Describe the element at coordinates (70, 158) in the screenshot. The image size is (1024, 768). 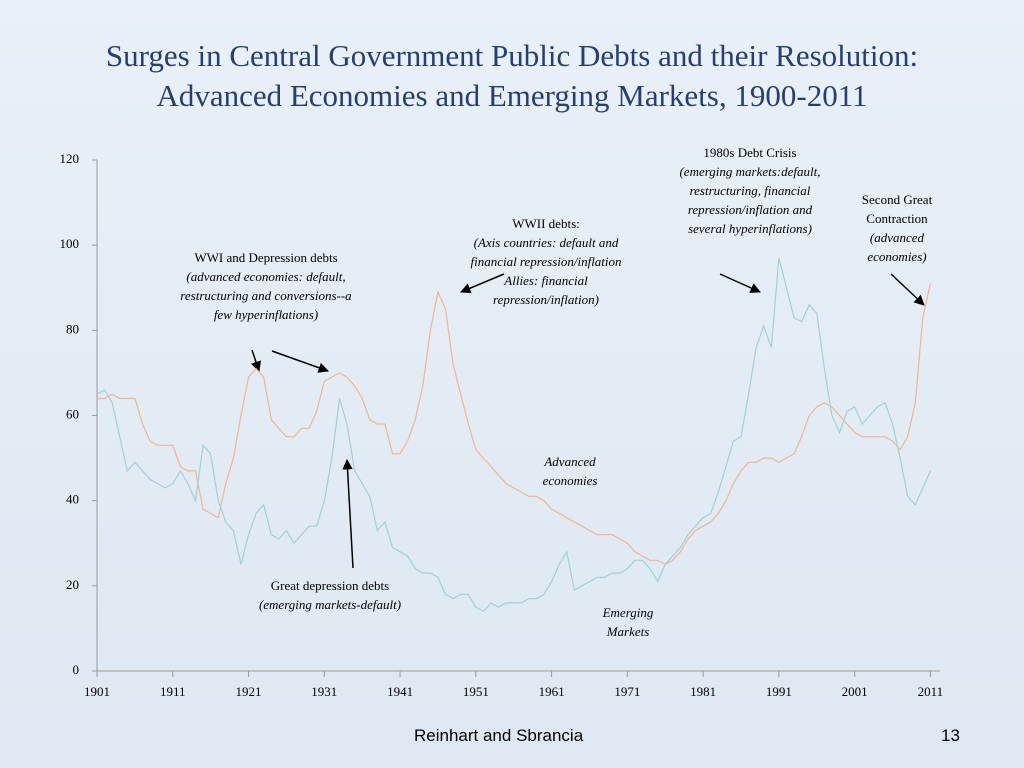
I see `y-tick-label: 120` at that location.